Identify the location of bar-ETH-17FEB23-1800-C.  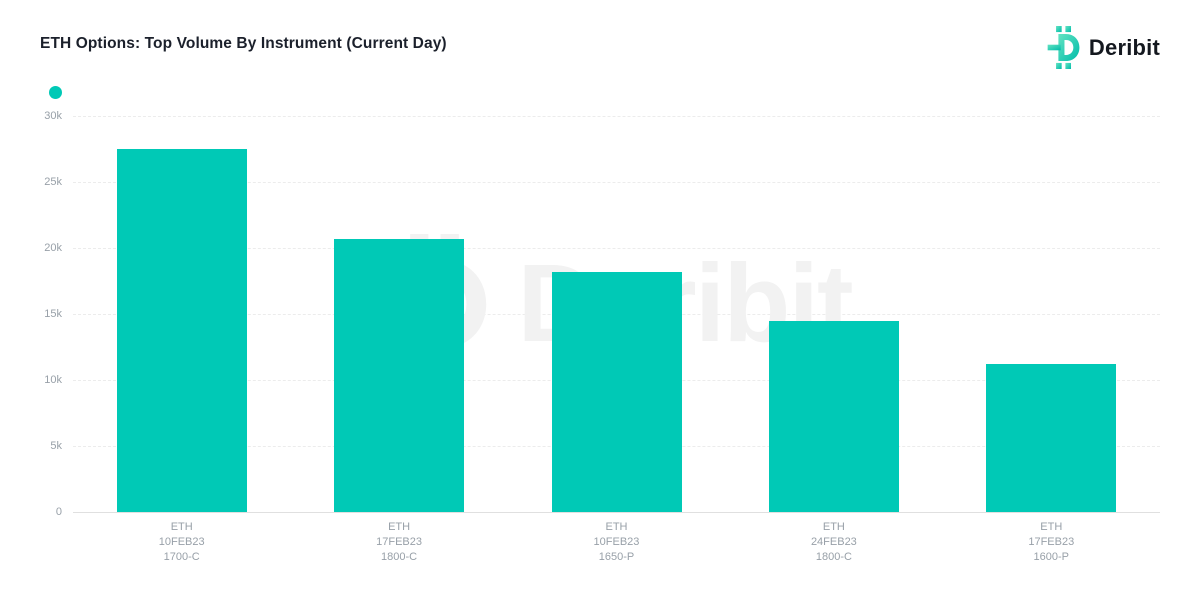
(399, 375).